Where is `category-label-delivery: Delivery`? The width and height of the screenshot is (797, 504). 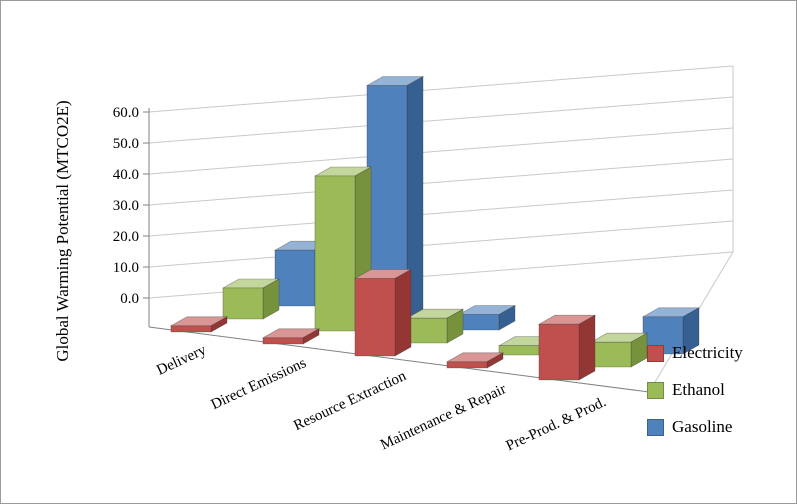 category-label-delivery: Delivery is located at coordinates (181, 360).